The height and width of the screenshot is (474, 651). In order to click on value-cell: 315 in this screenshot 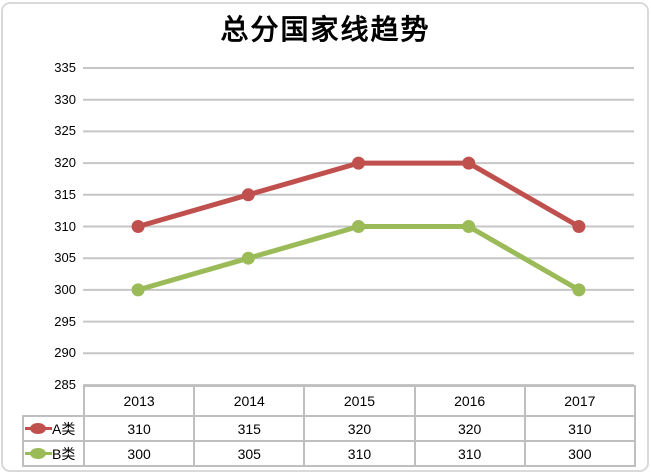, I will do `click(249, 428)`.